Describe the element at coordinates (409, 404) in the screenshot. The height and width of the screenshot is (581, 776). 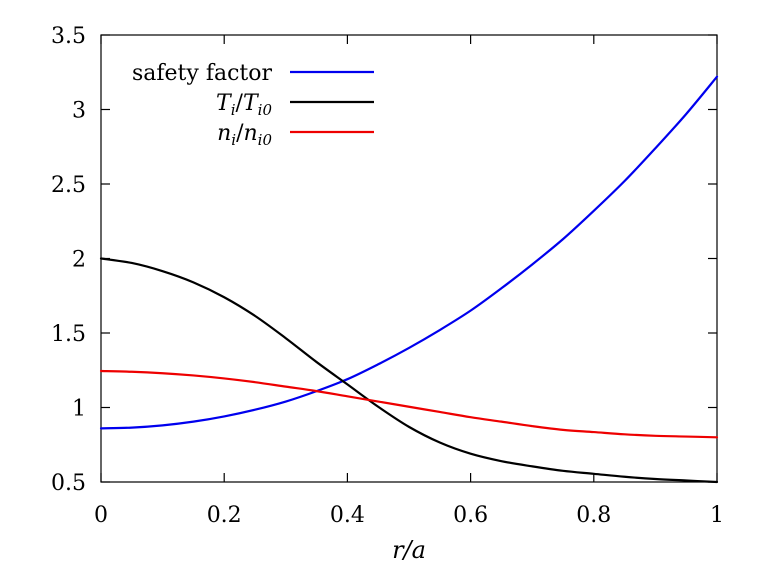
I see `series-line-ni` at that location.